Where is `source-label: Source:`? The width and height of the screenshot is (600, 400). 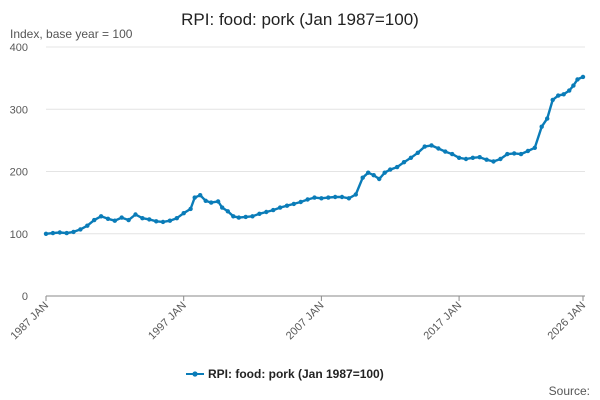 source-label: Source: is located at coordinates (569, 391).